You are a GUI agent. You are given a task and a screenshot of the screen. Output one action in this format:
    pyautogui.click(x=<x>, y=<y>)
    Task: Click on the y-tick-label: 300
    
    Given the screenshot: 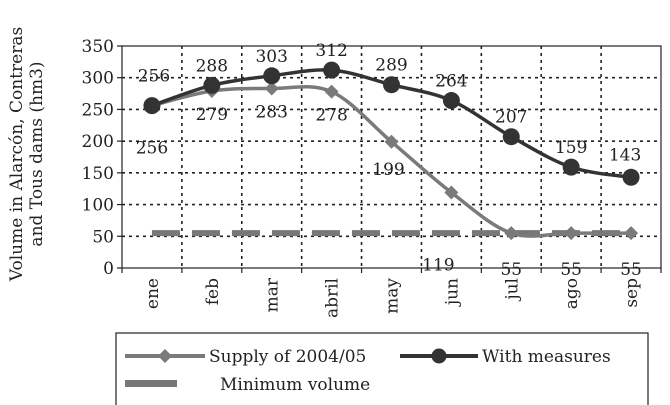 What is the action you would take?
    pyautogui.click(x=98, y=79)
    